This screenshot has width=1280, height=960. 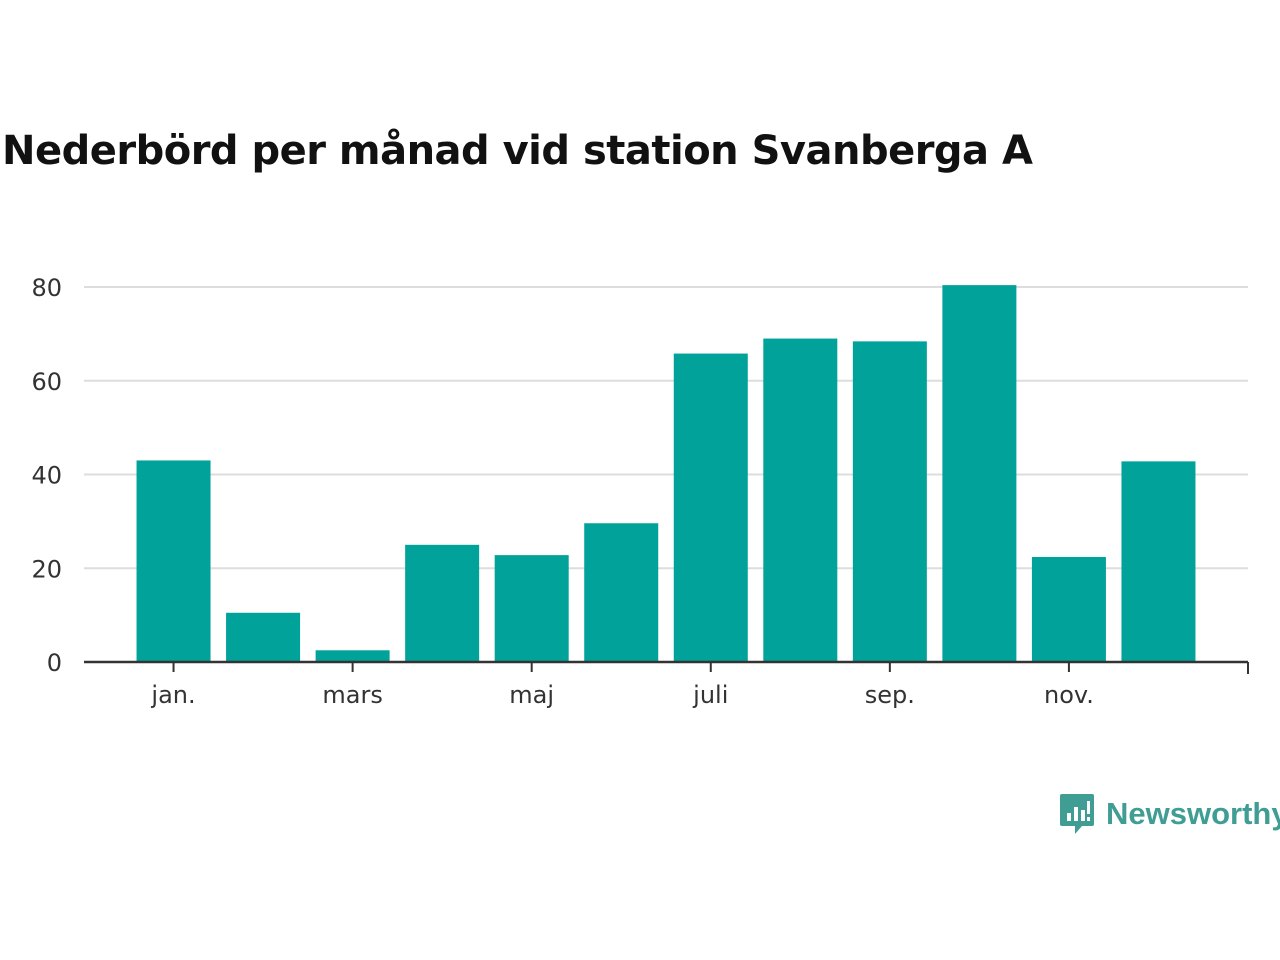 What do you see at coordinates (46, 569) in the screenshot?
I see `y-tick-label: 20` at bounding box center [46, 569].